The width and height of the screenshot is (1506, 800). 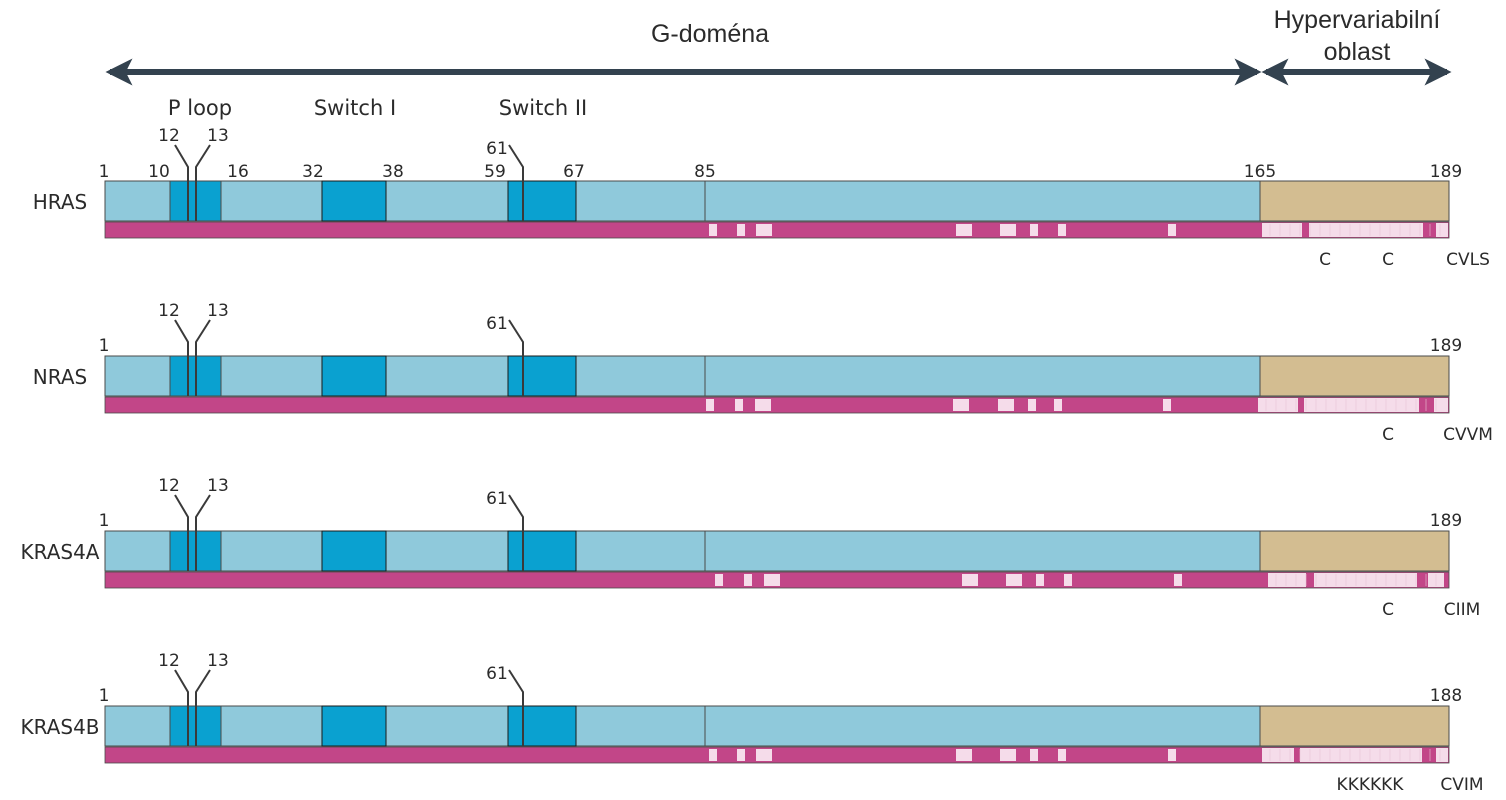 What do you see at coordinates (59, 727) in the screenshot?
I see `protein-name: KRAS4B` at bounding box center [59, 727].